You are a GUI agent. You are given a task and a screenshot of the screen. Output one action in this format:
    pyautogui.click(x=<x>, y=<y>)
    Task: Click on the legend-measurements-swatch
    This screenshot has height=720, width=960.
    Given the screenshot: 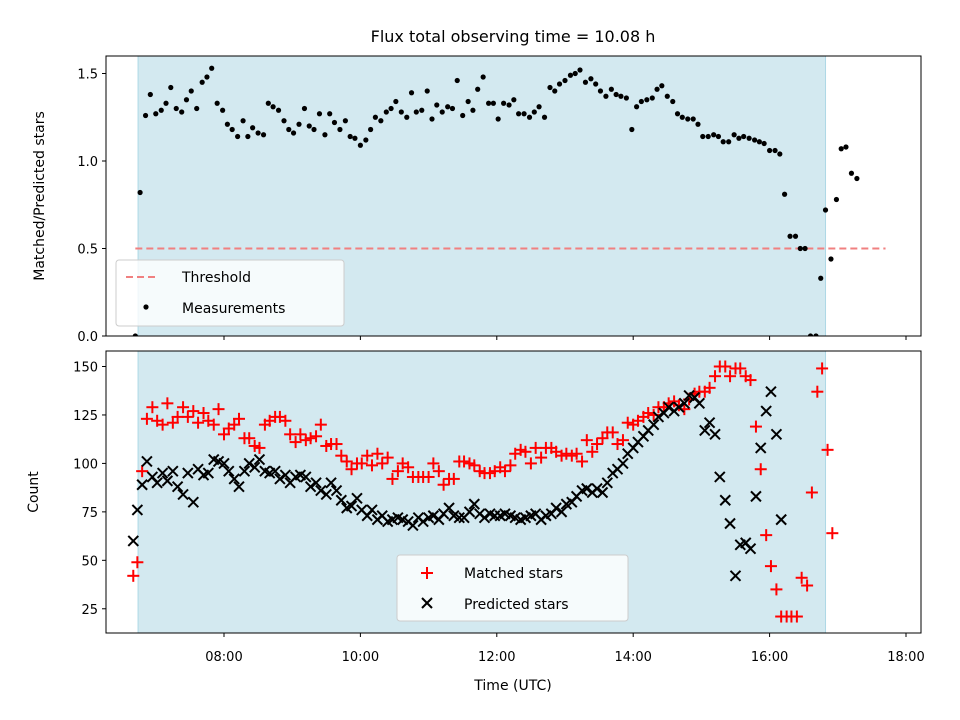 What is the action you would take?
    pyautogui.click(x=146, y=307)
    